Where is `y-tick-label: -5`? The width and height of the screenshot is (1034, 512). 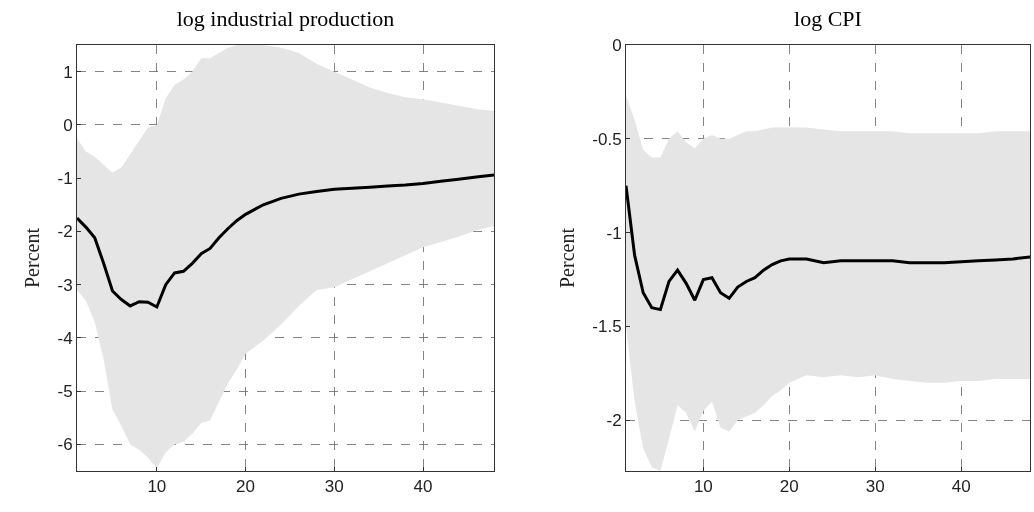
y-tick-label: -5 is located at coordinates (65, 392).